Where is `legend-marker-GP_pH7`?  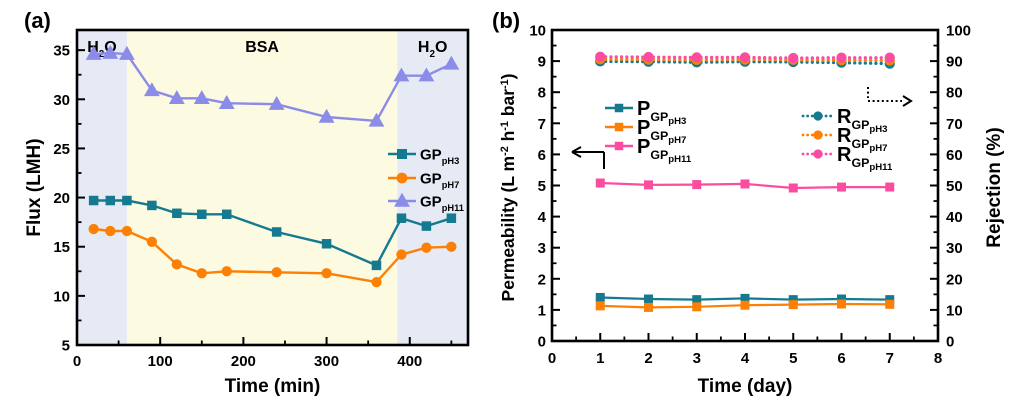
legend-marker-GP_pH7 is located at coordinates (402, 178).